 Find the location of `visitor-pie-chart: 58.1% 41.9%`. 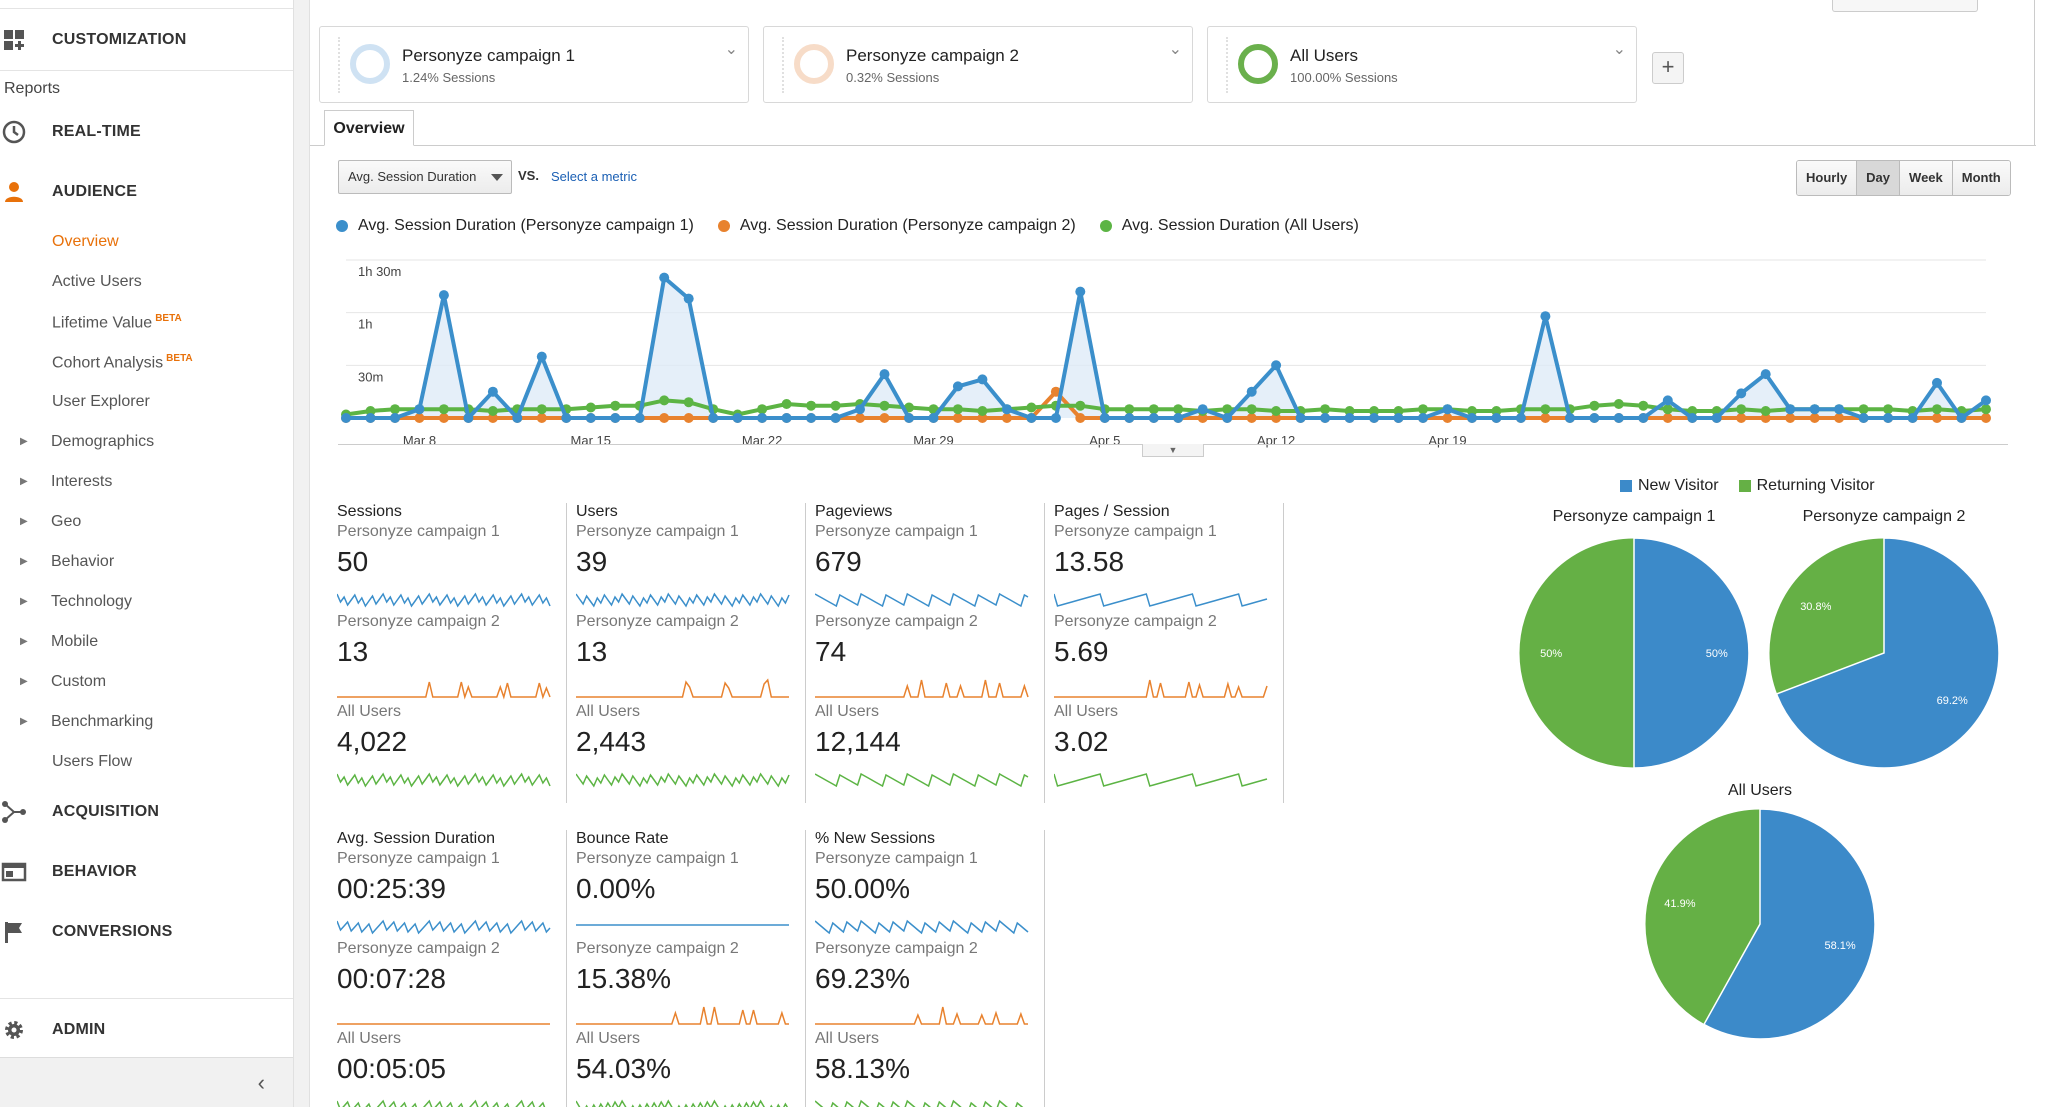

visitor-pie-chart: 58.1% 41.9% is located at coordinates (1760, 924).